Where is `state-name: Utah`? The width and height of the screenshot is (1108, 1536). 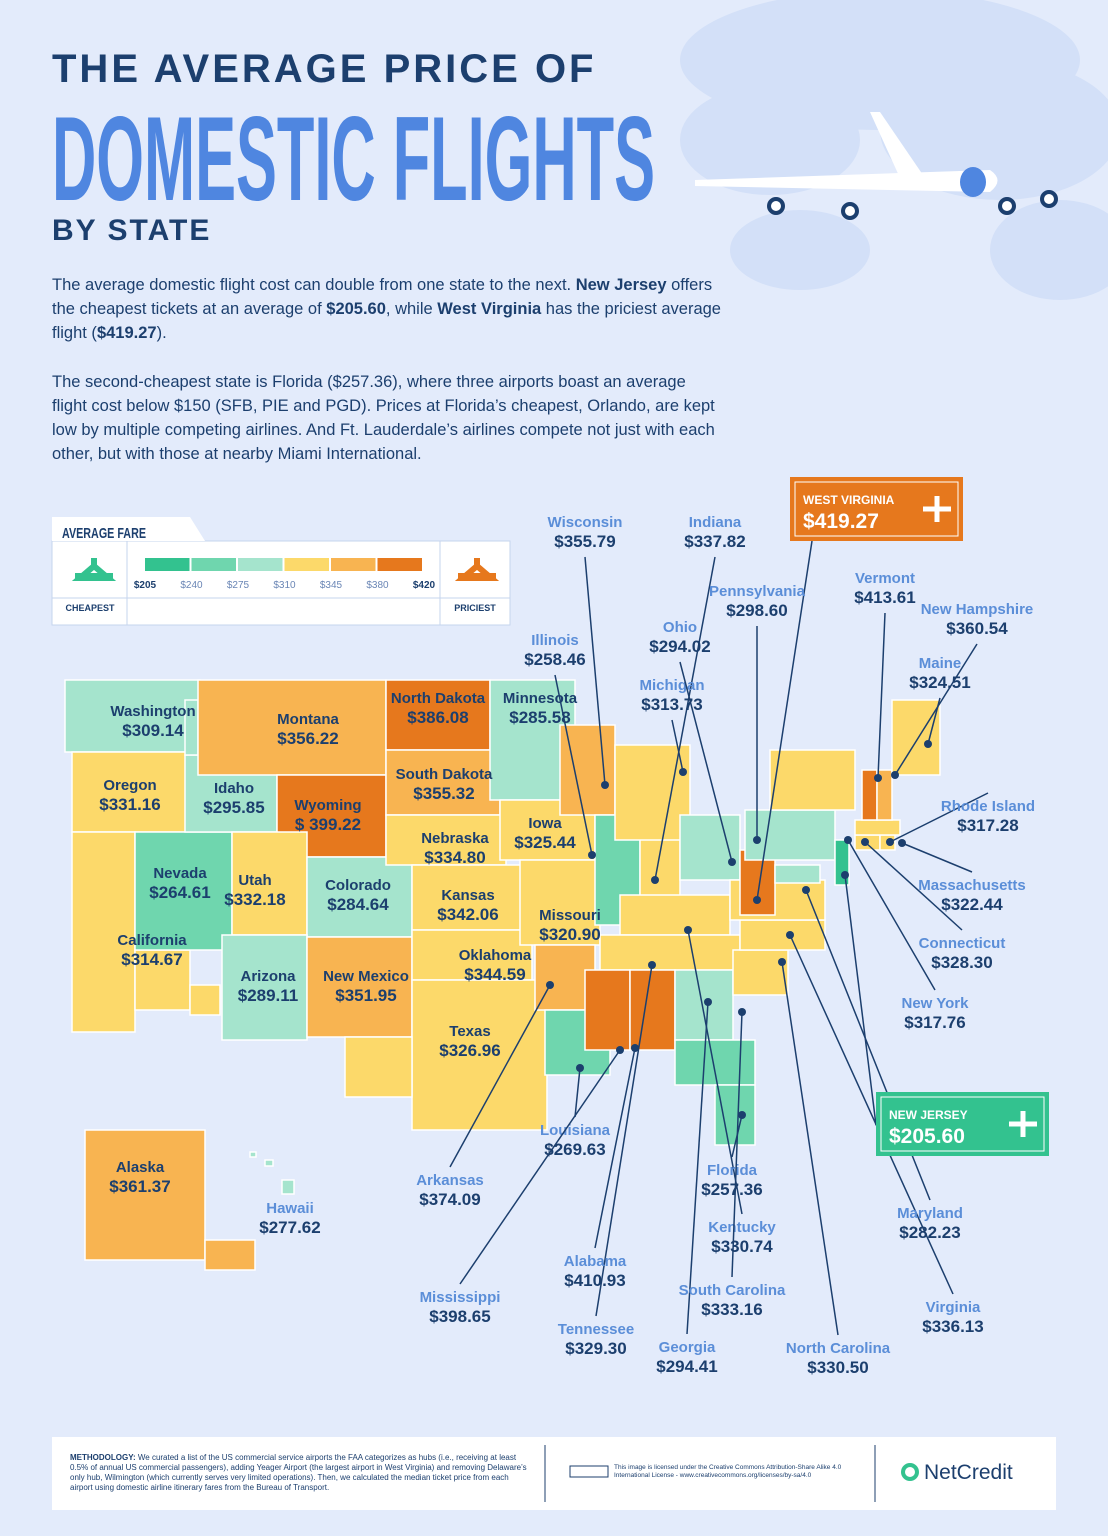
state-name: Utah is located at coordinates (254, 880).